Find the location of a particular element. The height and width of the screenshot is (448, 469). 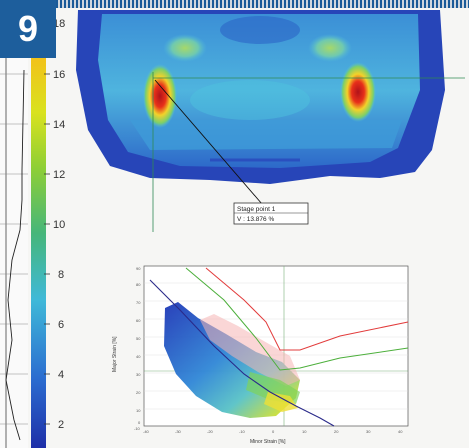

callout-box: Stage point 1 V : 13.876 % is located at coordinates (271, 213).